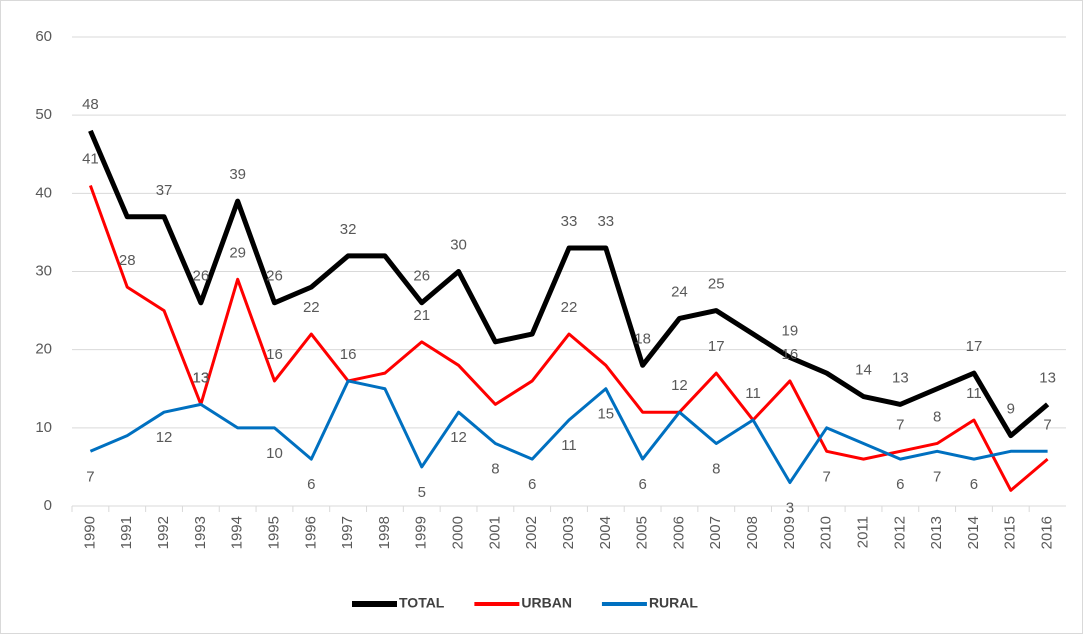  Describe the element at coordinates (43, 36) in the screenshot. I see `y-tick-label: 60` at that location.